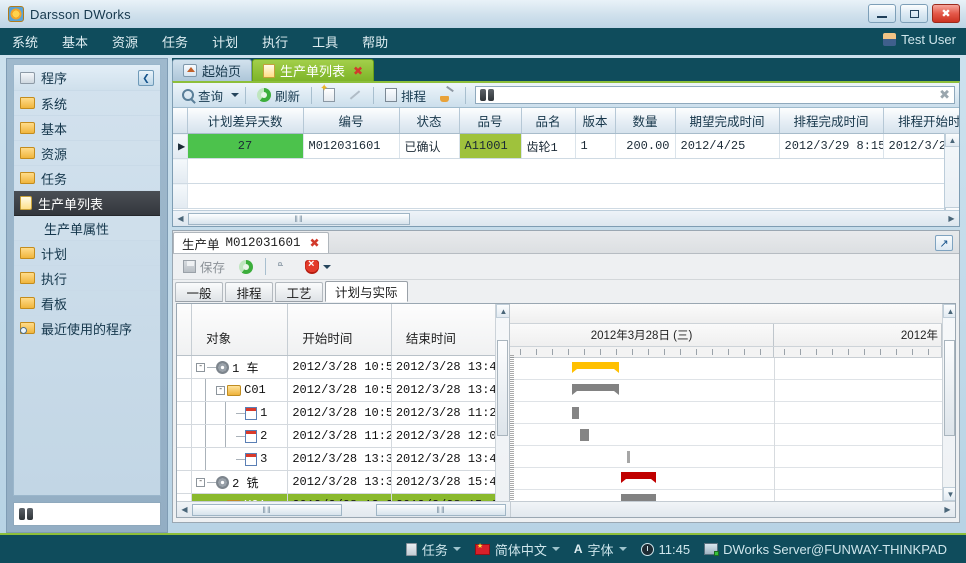  I want to click on gantt-tree-vertical-scrollbar: ▲, so click(502, 402).